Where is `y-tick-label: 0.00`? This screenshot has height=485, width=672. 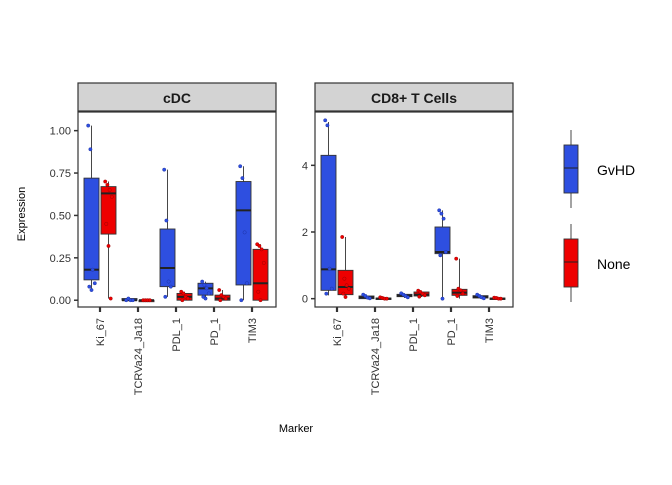 y-tick-label: 0.00 is located at coordinates (60, 301).